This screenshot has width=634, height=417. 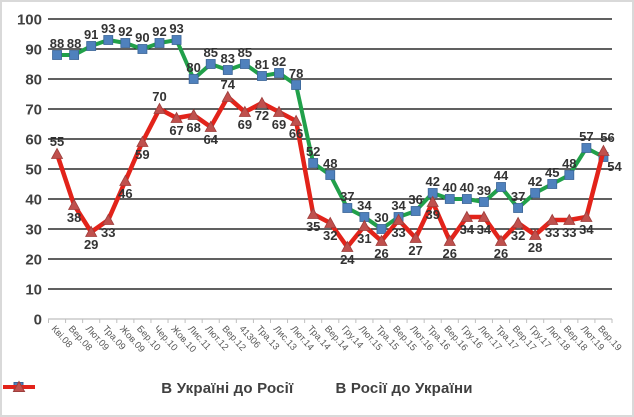 I want to click on legend-item-russia: В Росії до України, so click(x=238, y=388).